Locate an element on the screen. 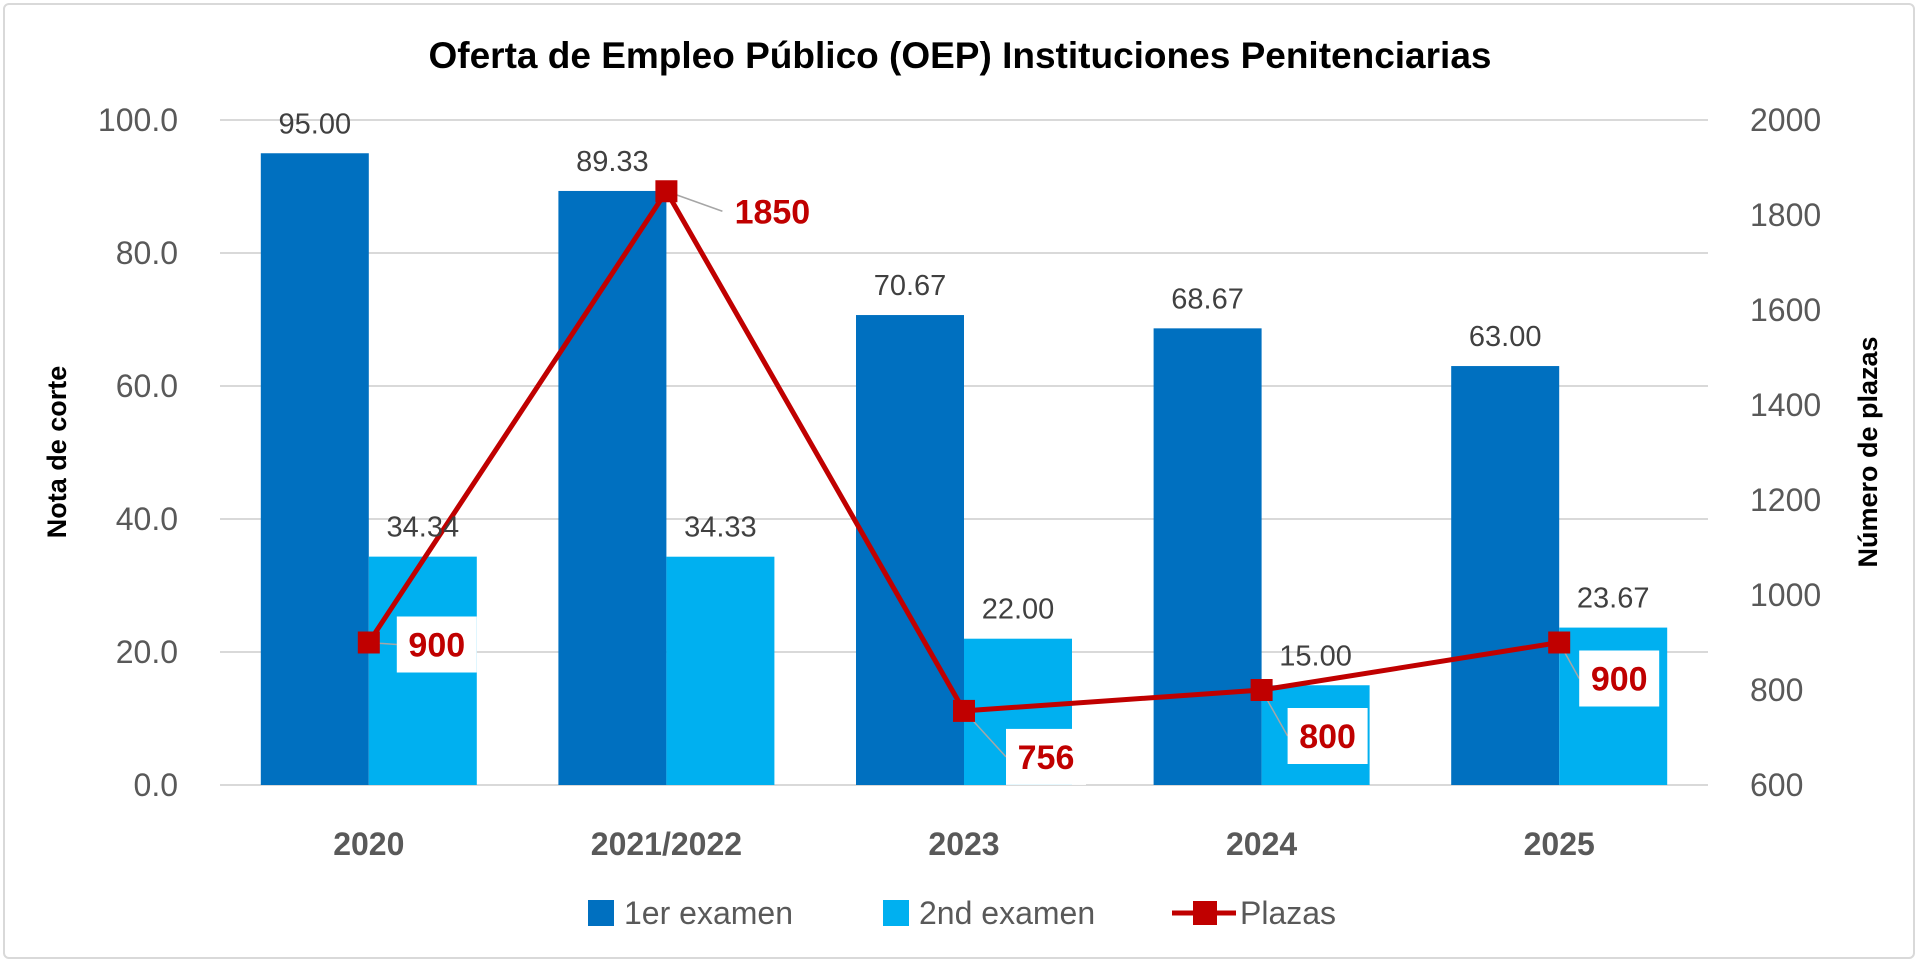 The width and height of the screenshot is (1920, 964). legend-marker is located at coordinates (1205, 913).